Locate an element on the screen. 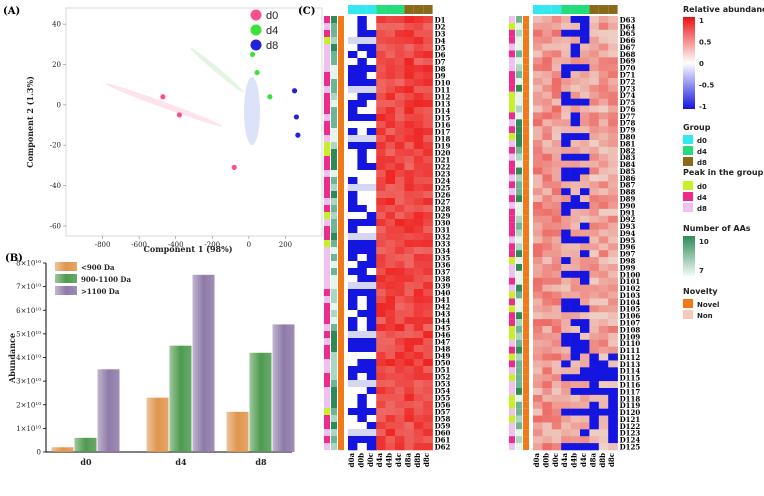 The width and height of the screenshot is (764, 496). row-label: D77 is located at coordinates (628, 116).